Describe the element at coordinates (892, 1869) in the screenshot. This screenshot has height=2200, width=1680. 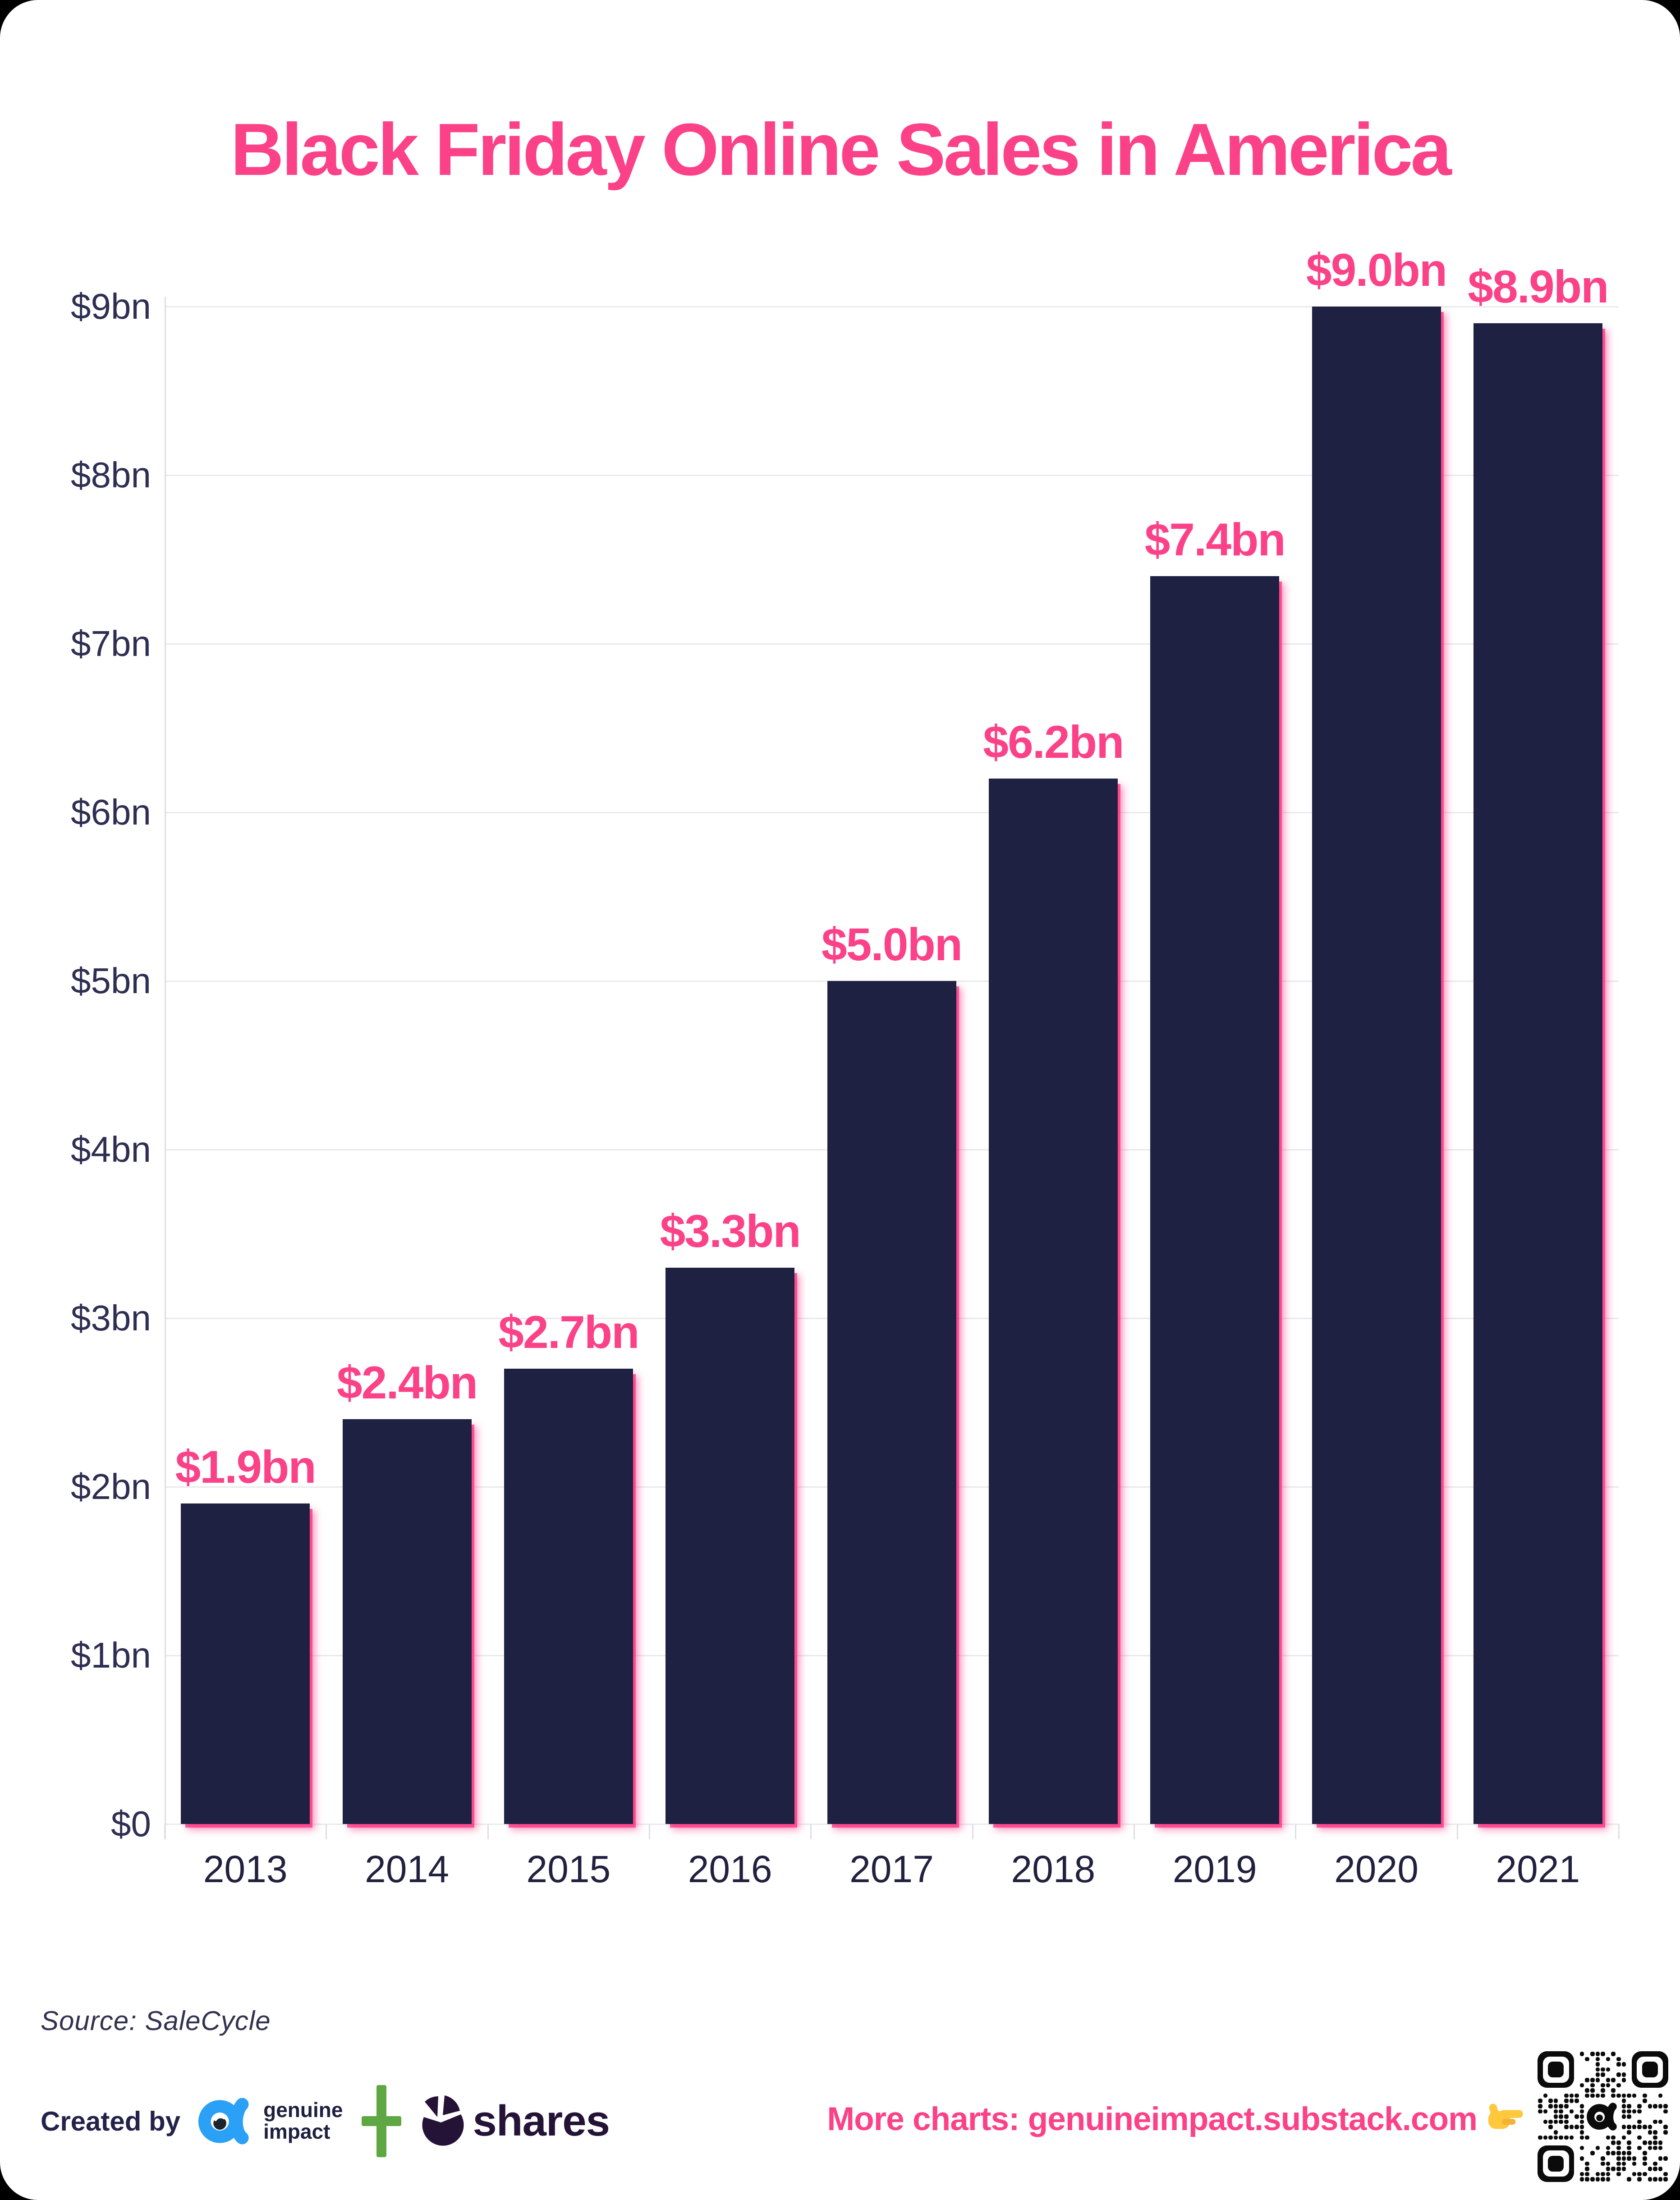
I see `x-axis-label: 2017` at that location.